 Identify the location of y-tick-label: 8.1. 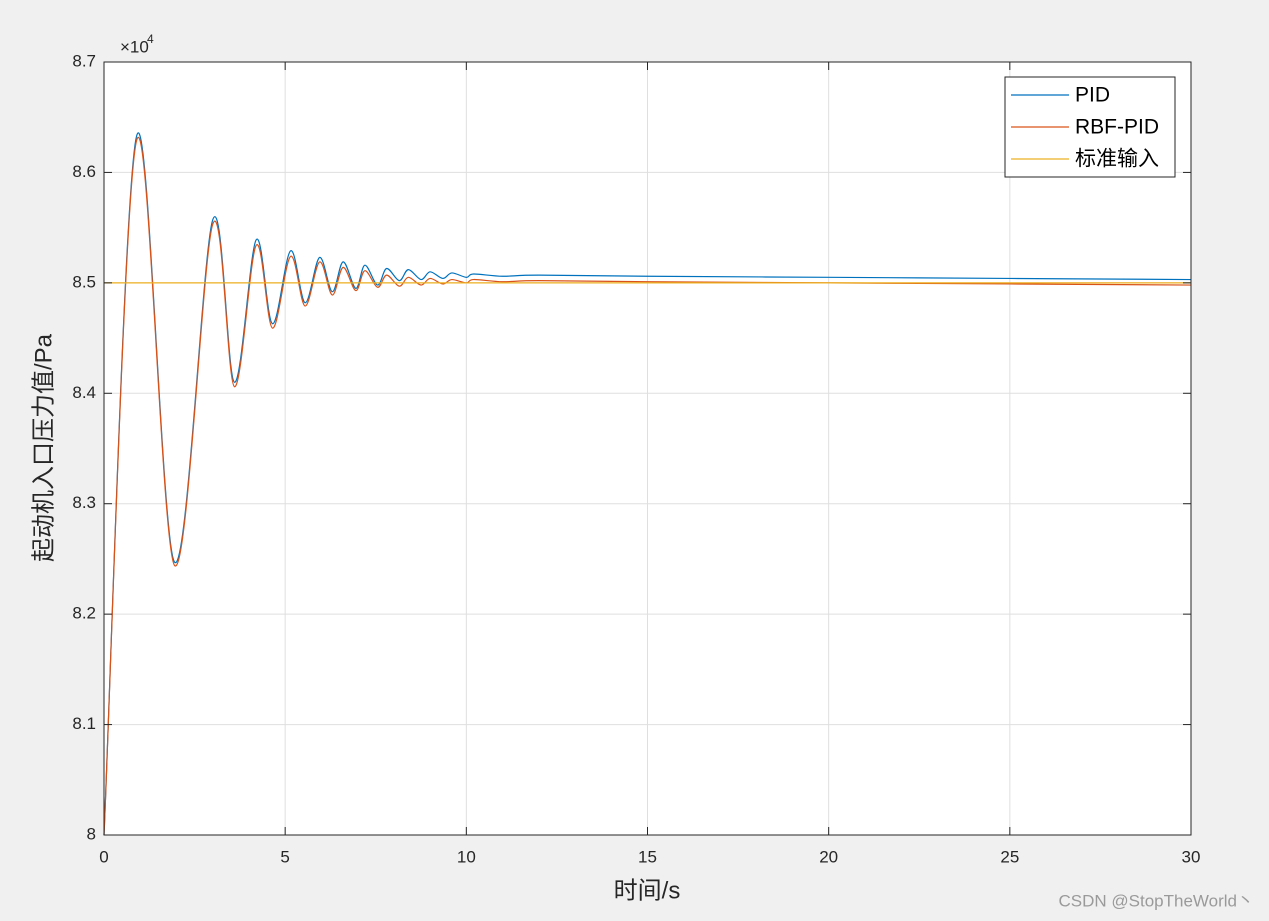
(84, 723).